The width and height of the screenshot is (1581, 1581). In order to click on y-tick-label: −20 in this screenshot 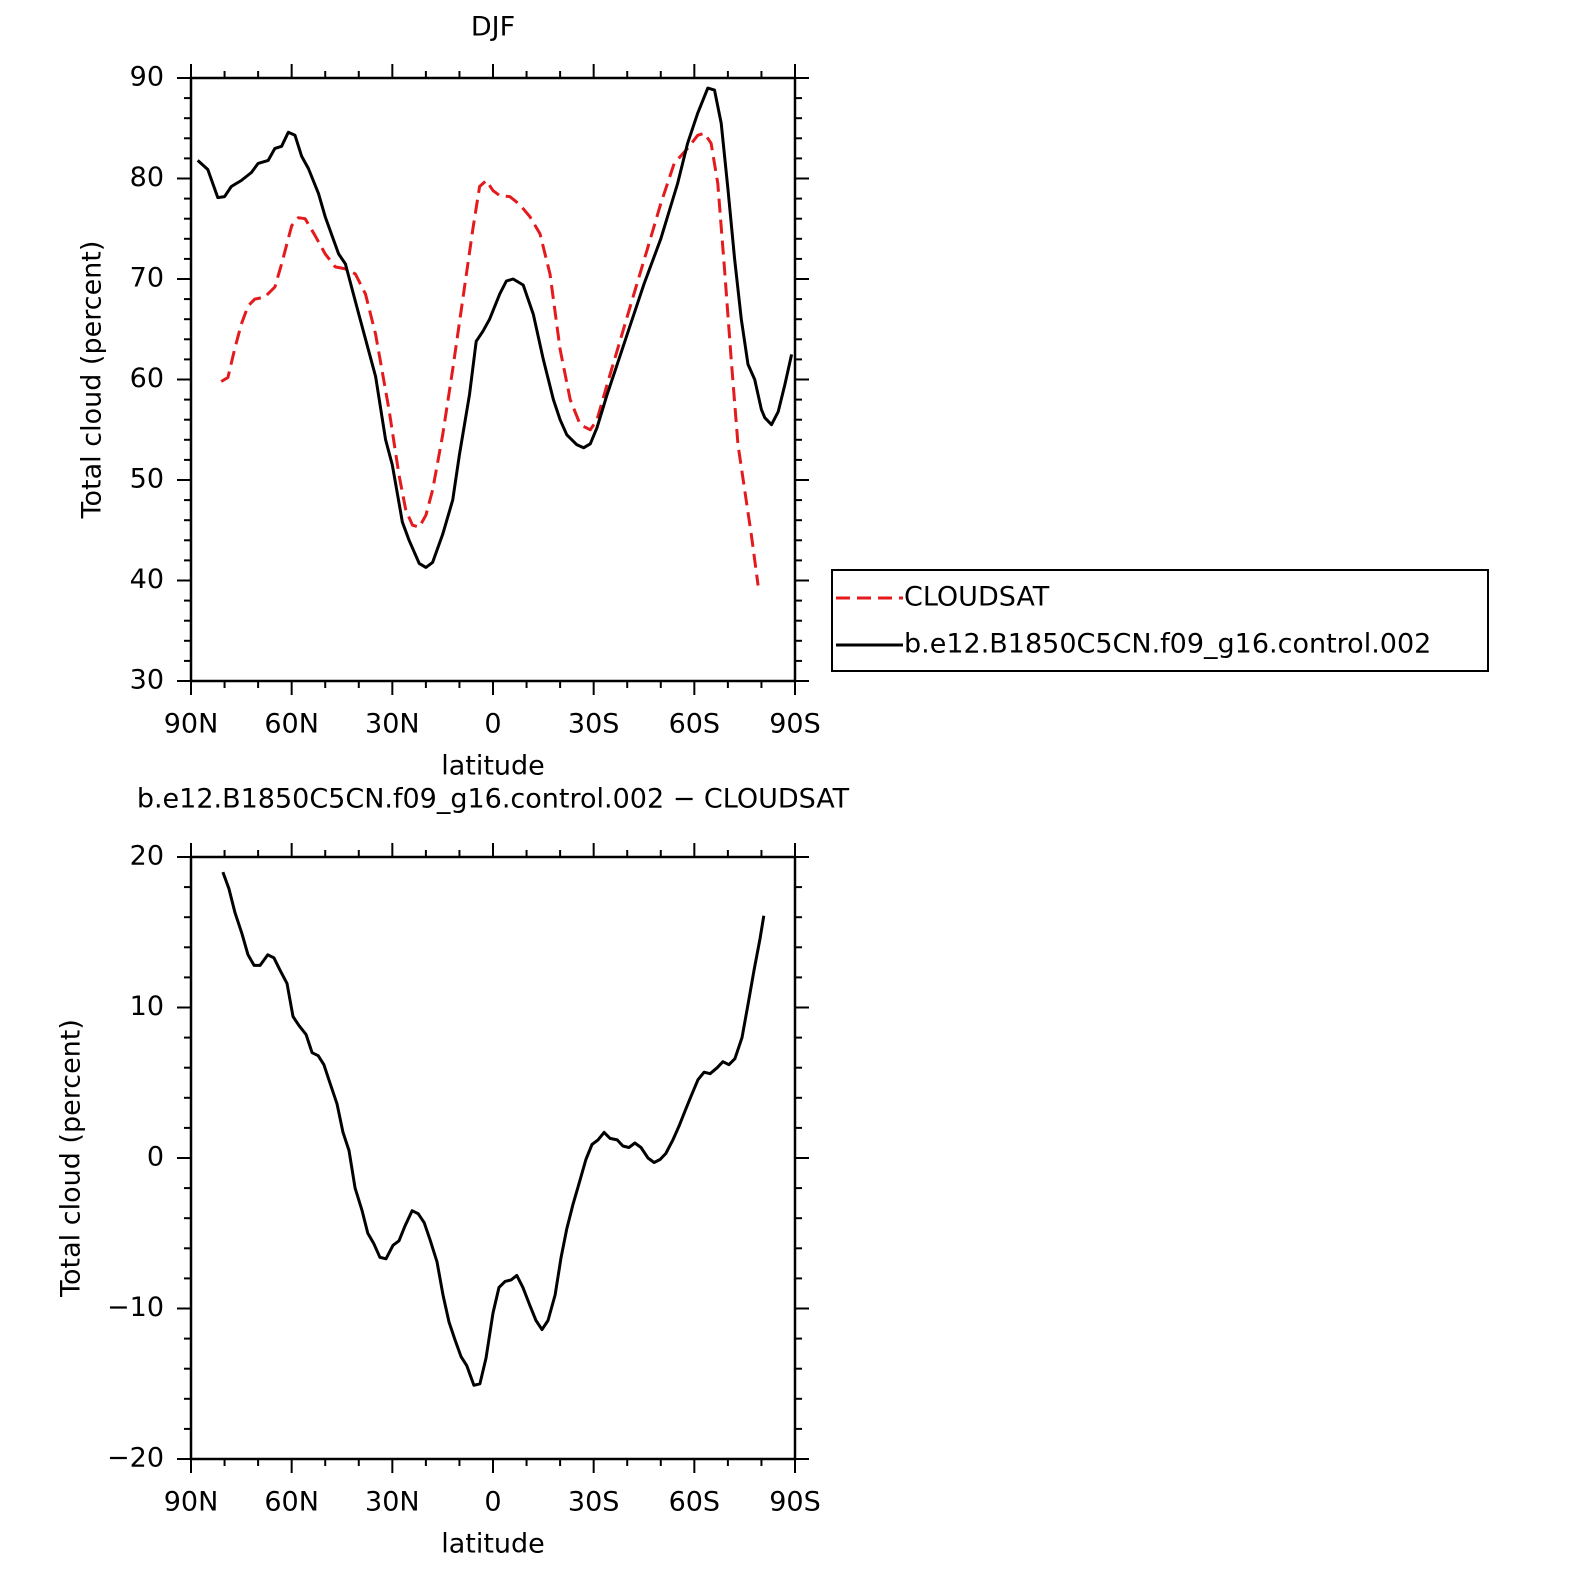, I will do `click(135, 1458)`.